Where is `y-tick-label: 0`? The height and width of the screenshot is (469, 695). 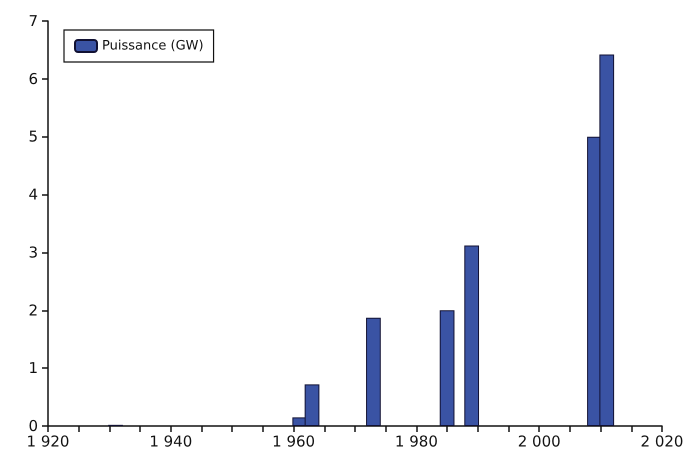
y-tick-label: 0 is located at coordinates (33, 426).